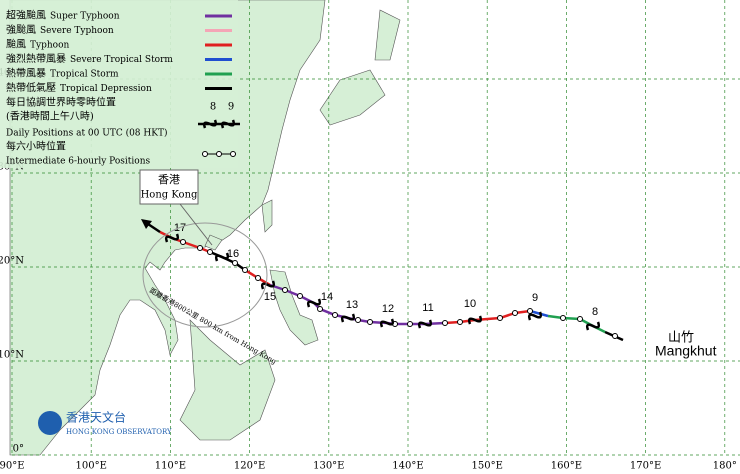 This screenshot has width=740, height=474. What do you see at coordinates (50, 423) in the screenshot?
I see `logo-mark` at bounding box center [50, 423].